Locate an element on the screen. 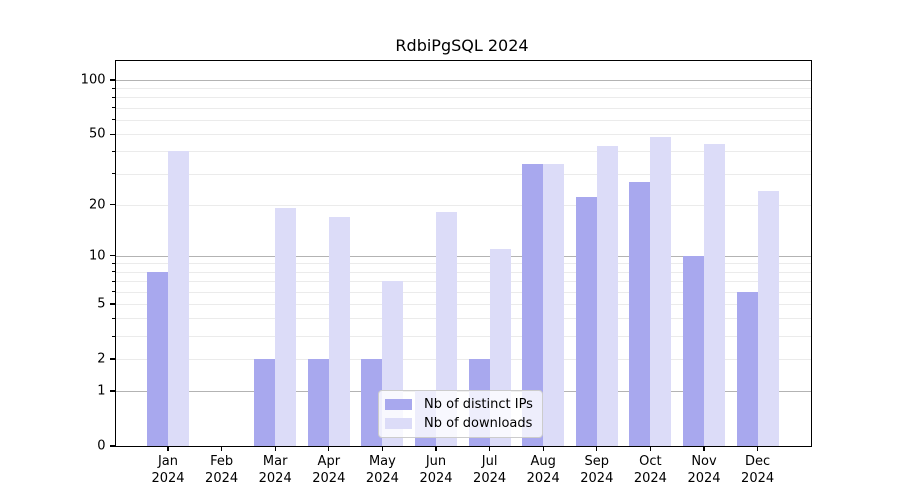  x-tick-feb is located at coordinates (221, 448).